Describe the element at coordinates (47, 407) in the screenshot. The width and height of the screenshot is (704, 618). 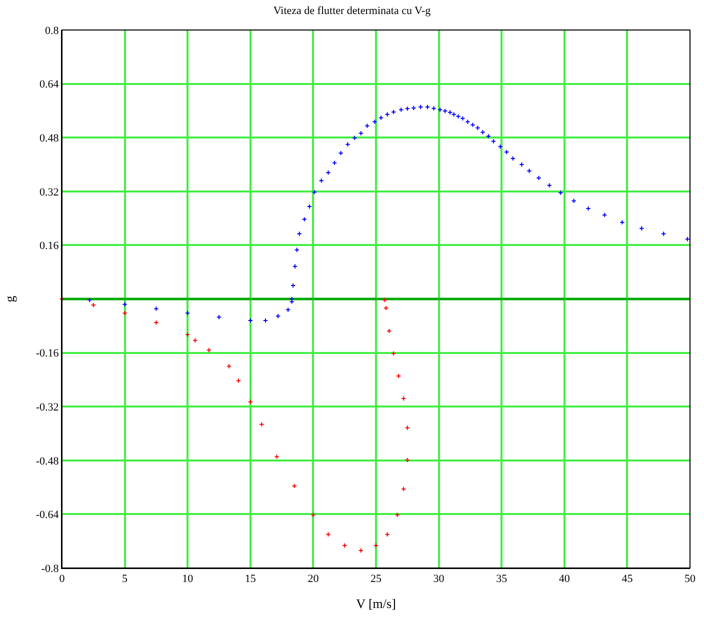
I see `y-tick-label: -0.32` at that location.